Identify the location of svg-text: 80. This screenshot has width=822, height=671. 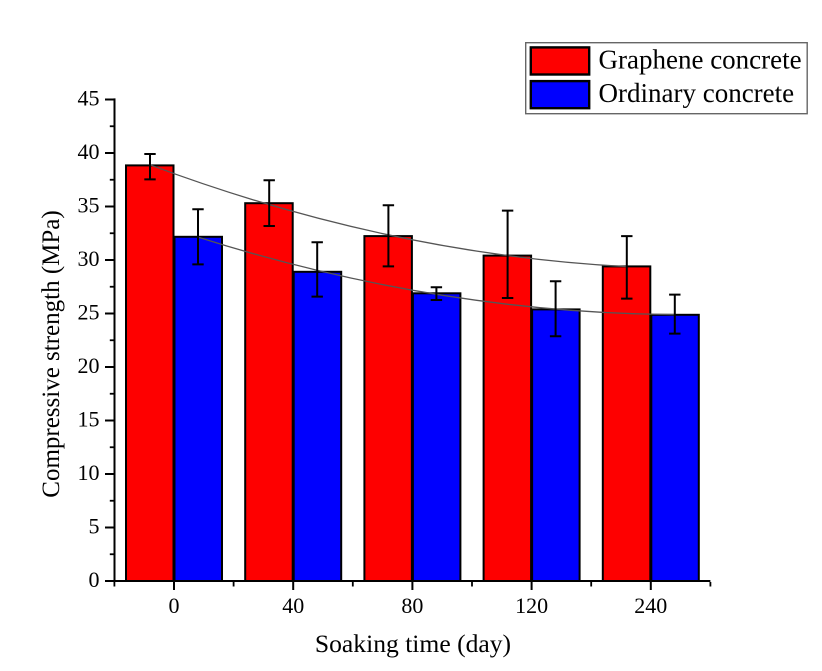
(412, 605).